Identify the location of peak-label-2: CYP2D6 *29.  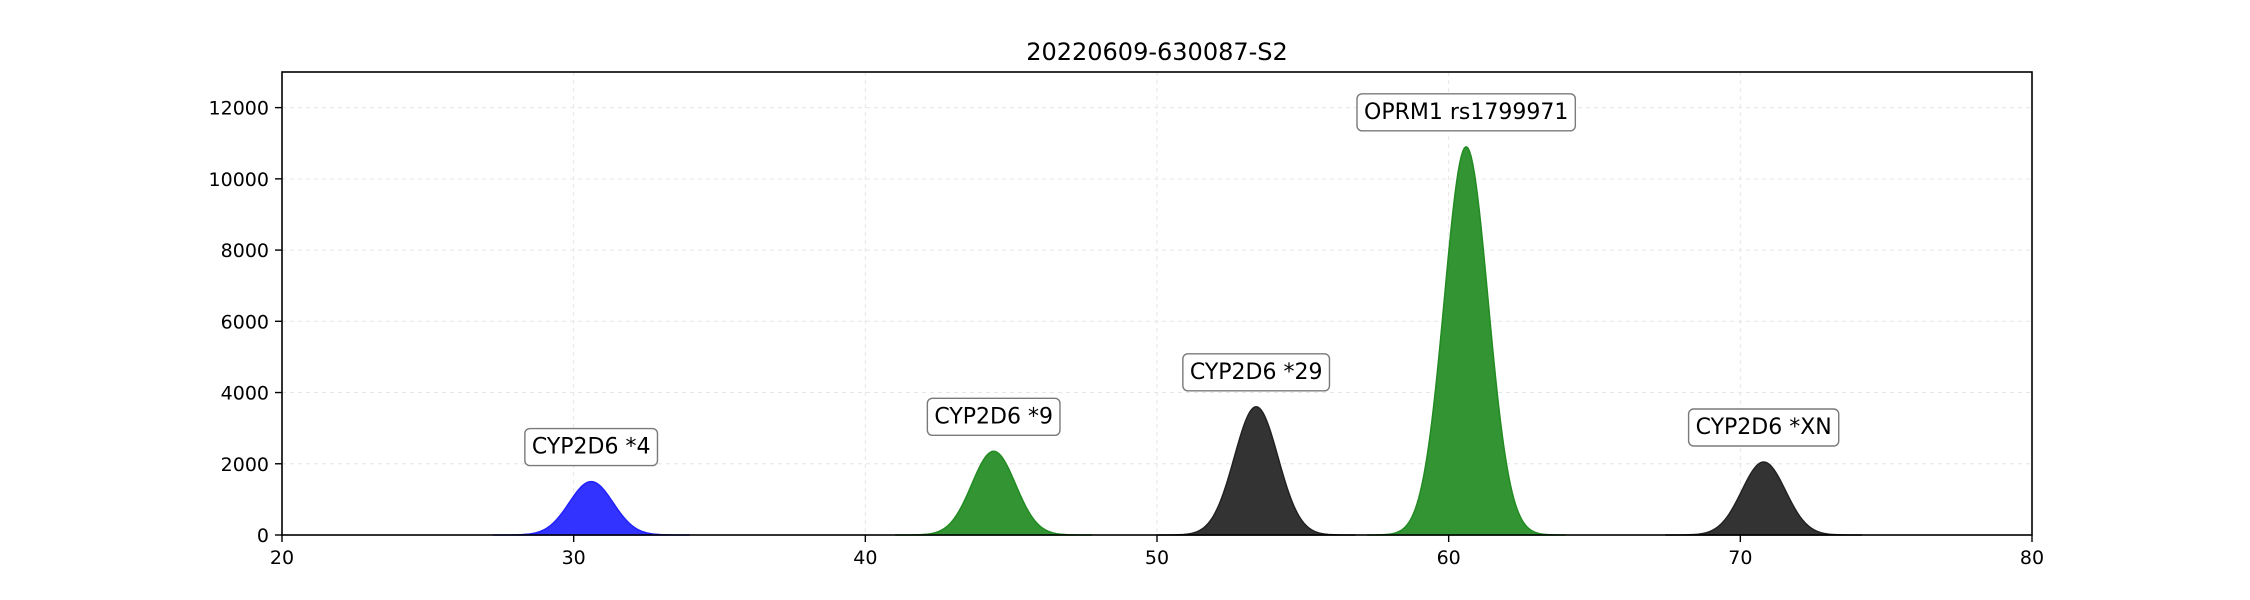
(1256, 372).